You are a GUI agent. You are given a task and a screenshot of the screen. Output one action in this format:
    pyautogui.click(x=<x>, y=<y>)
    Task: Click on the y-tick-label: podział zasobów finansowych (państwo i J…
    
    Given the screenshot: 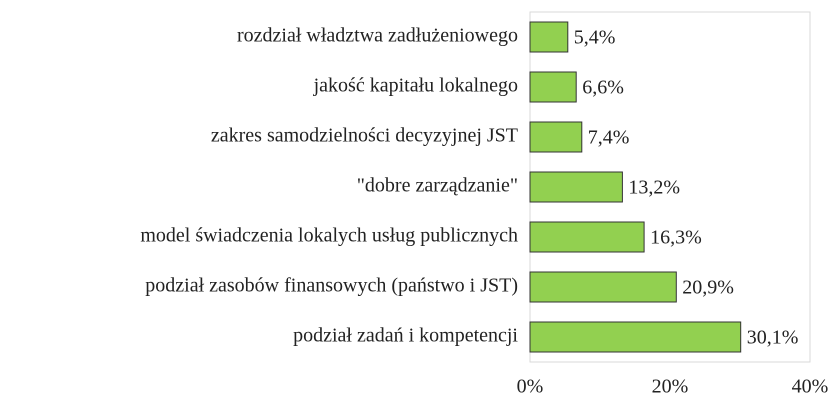 What is the action you would take?
    pyautogui.click(x=331, y=286)
    